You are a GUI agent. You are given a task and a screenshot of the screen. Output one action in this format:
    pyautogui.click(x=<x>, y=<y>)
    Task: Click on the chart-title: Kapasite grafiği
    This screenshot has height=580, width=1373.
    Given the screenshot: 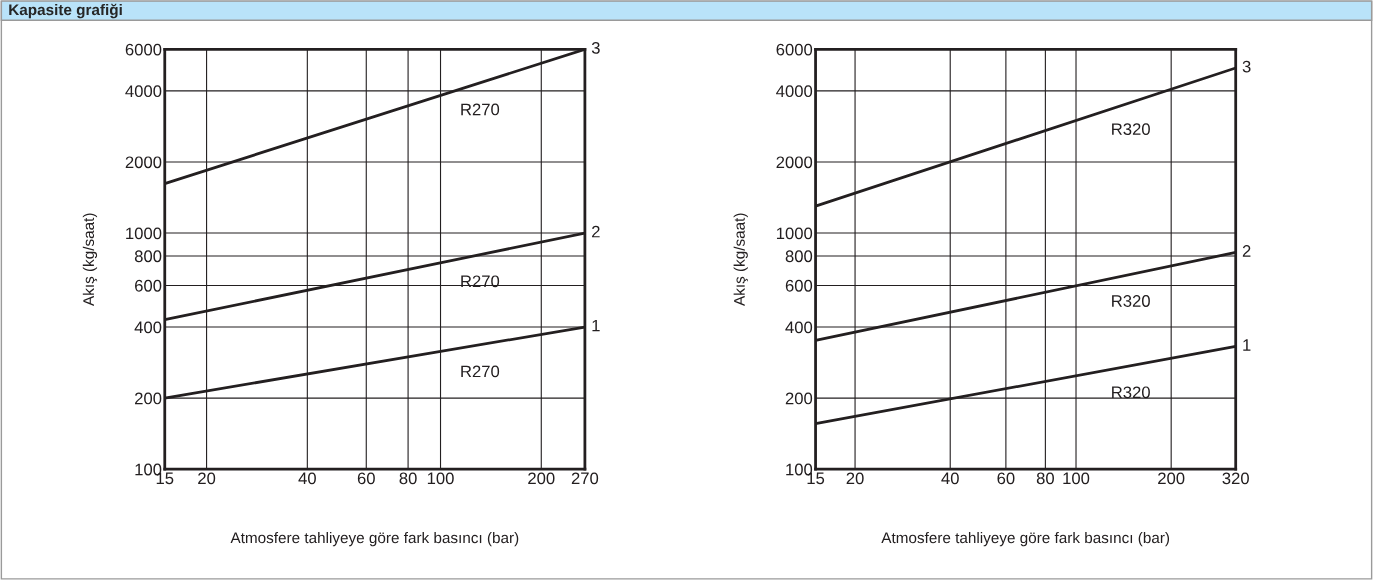 What is the action you would take?
    pyautogui.click(x=65, y=11)
    